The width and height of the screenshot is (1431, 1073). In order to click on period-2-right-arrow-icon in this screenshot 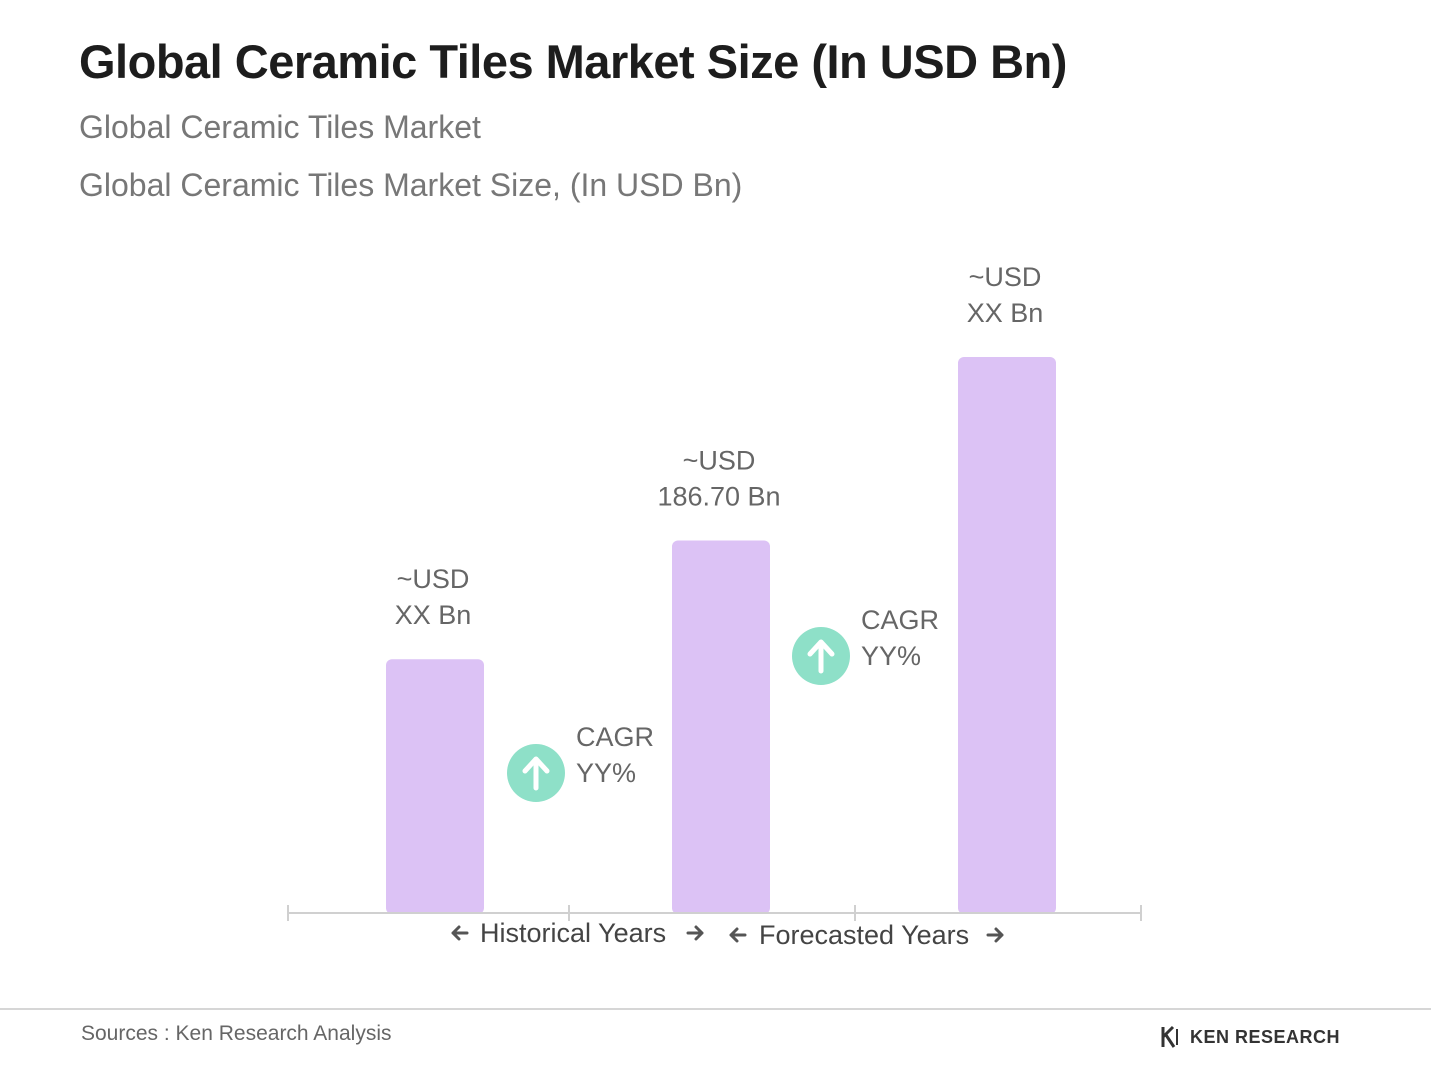, I will do `click(995, 935)`.